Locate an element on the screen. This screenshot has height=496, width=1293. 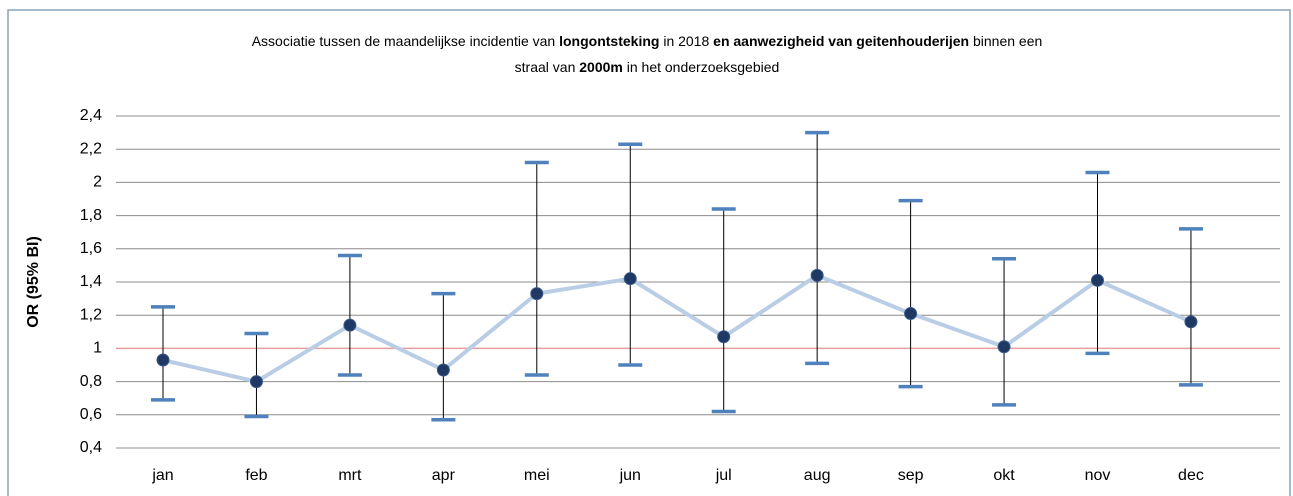
x-tick-label: jan is located at coordinates (162, 475).